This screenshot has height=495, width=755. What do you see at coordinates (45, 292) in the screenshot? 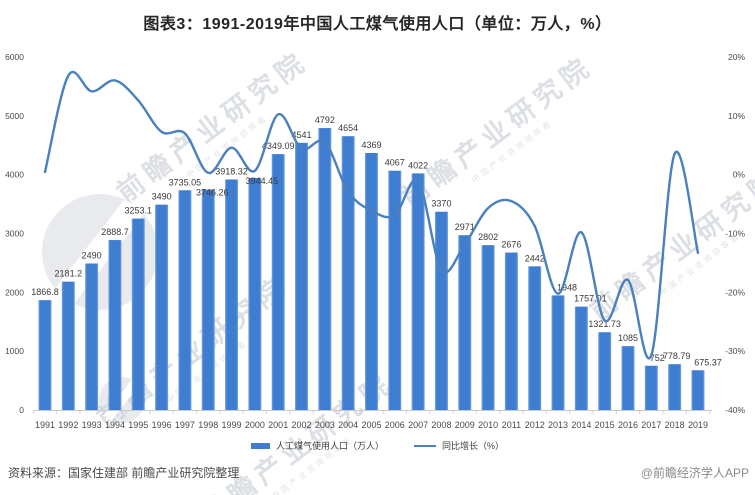
I see `bar-value-label: 1866.8` at bounding box center [45, 292].